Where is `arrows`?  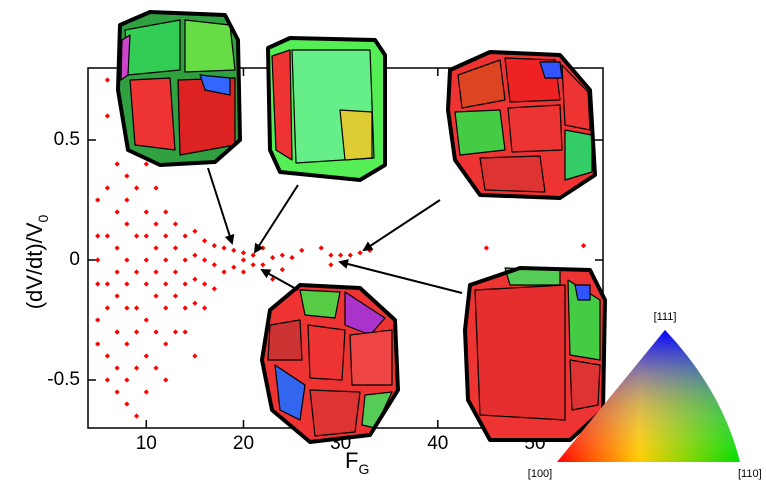 arrows is located at coordinates (335, 230).